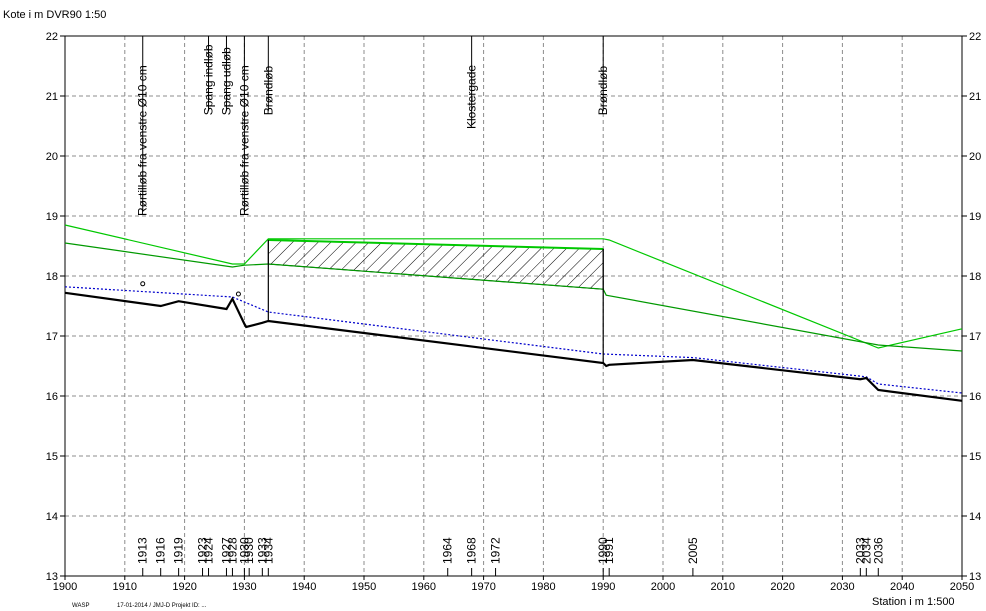 The width and height of the screenshot is (986, 611). Describe the element at coordinates (364, 587) in the screenshot. I see `x-tick-label: 1950` at that location.